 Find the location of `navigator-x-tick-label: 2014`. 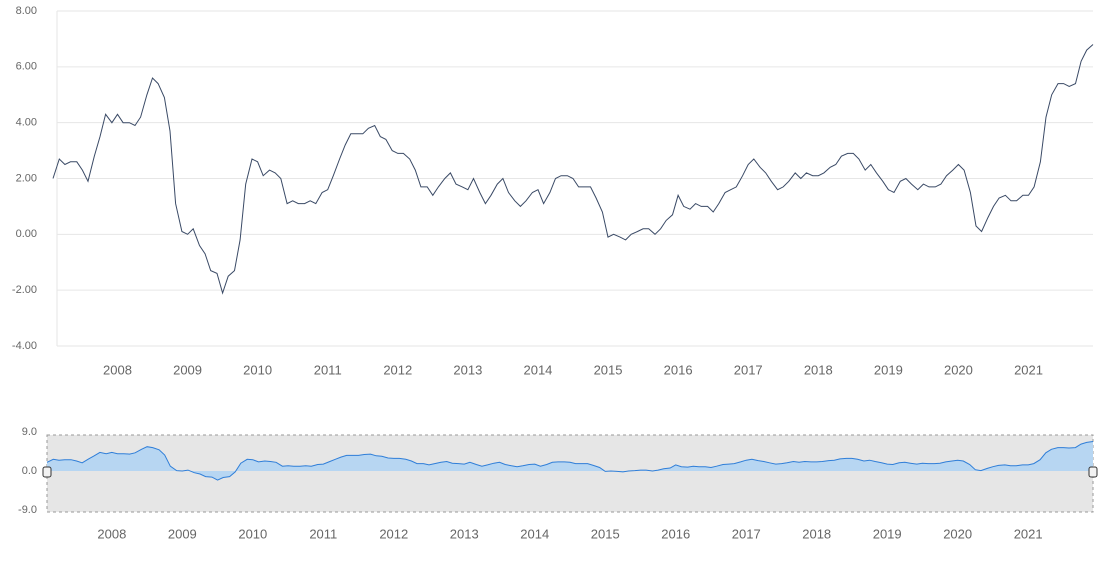

navigator-x-tick-label: 2014 is located at coordinates (534, 533).